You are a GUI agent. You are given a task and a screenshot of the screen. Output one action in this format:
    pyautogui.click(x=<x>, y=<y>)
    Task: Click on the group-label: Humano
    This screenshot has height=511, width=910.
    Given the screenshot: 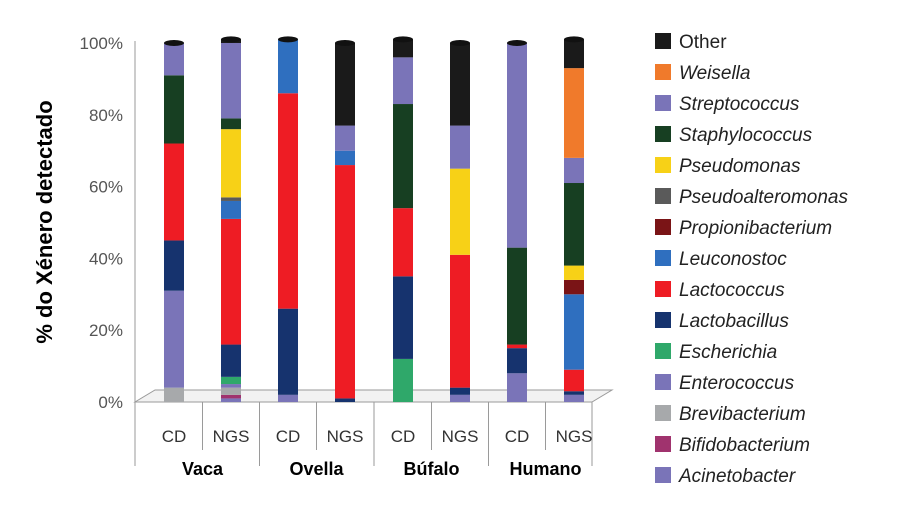 What is the action you would take?
    pyautogui.click(x=546, y=469)
    